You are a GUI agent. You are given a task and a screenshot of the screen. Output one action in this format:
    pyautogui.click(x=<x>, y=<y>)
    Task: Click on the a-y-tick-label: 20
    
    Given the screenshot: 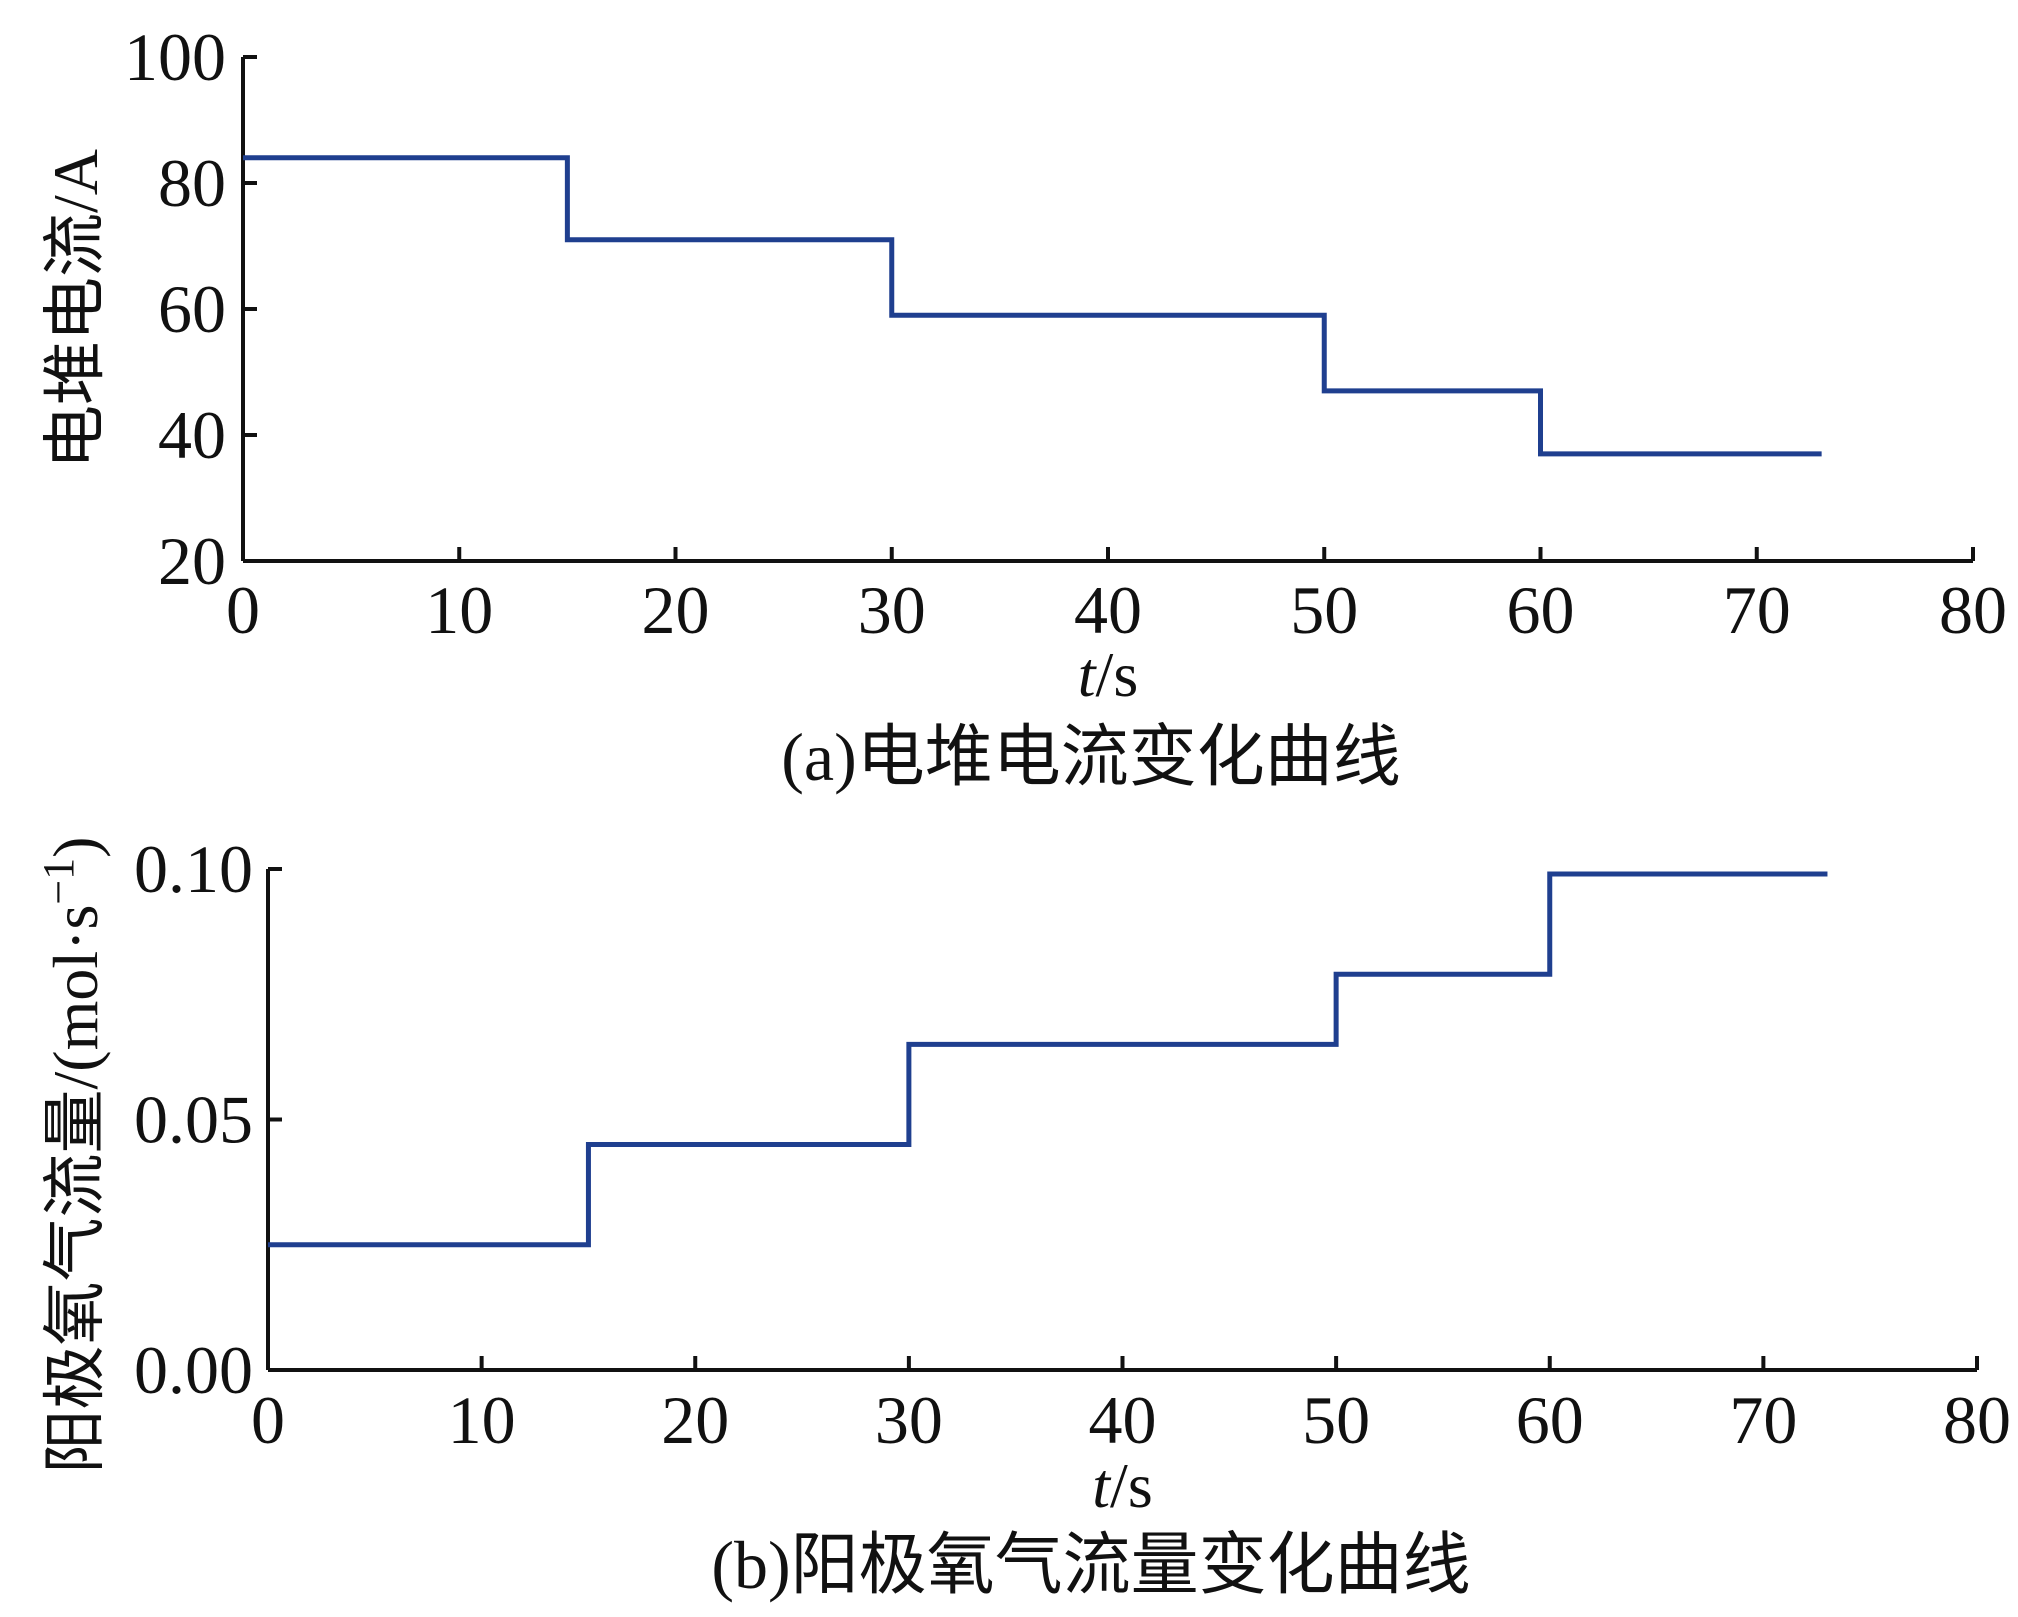 What is the action you would take?
    pyautogui.click(x=192, y=561)
    